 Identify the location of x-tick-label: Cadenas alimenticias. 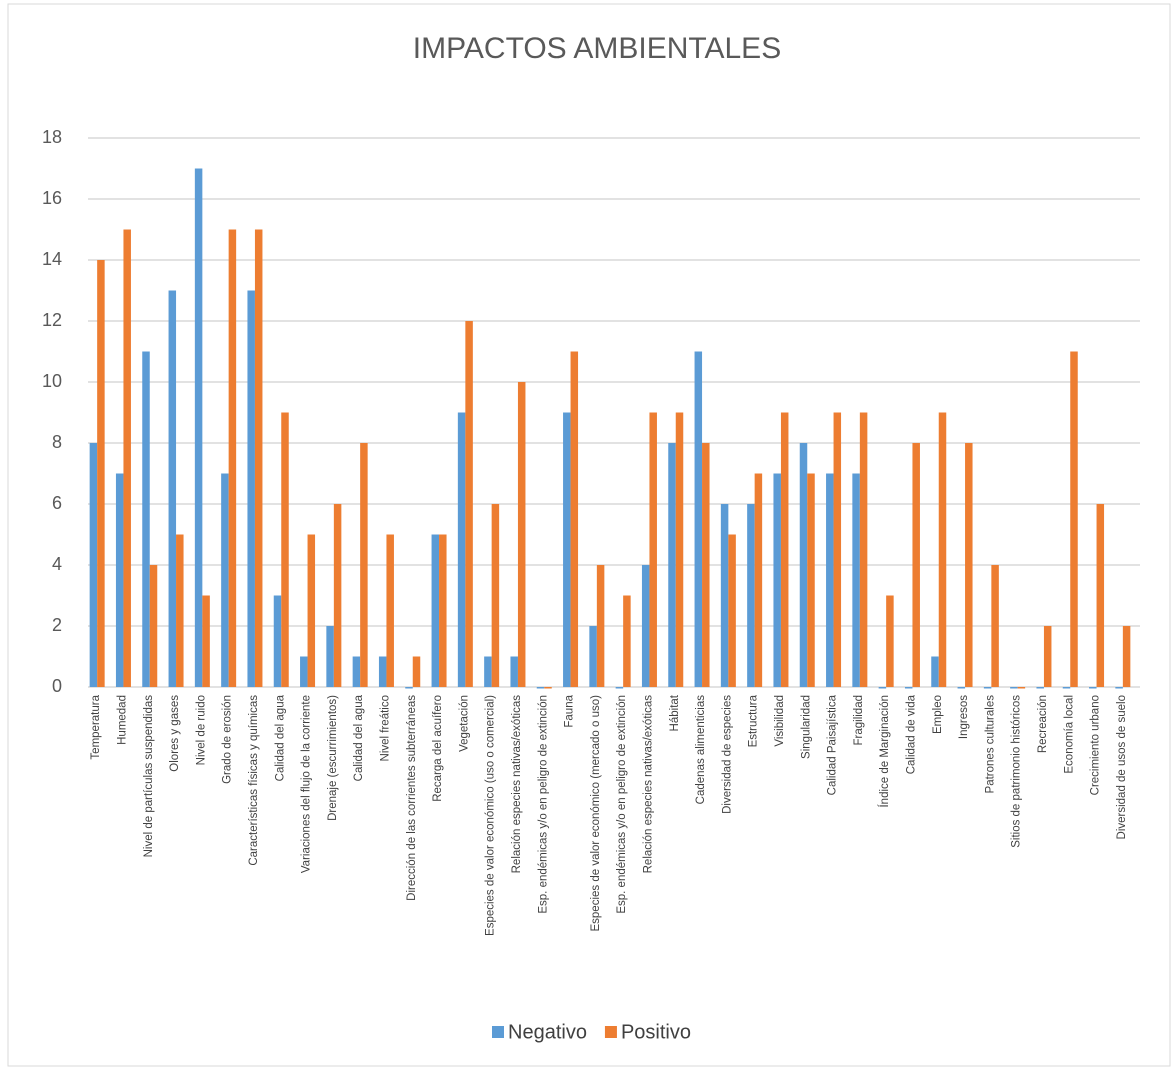
(701, 750).